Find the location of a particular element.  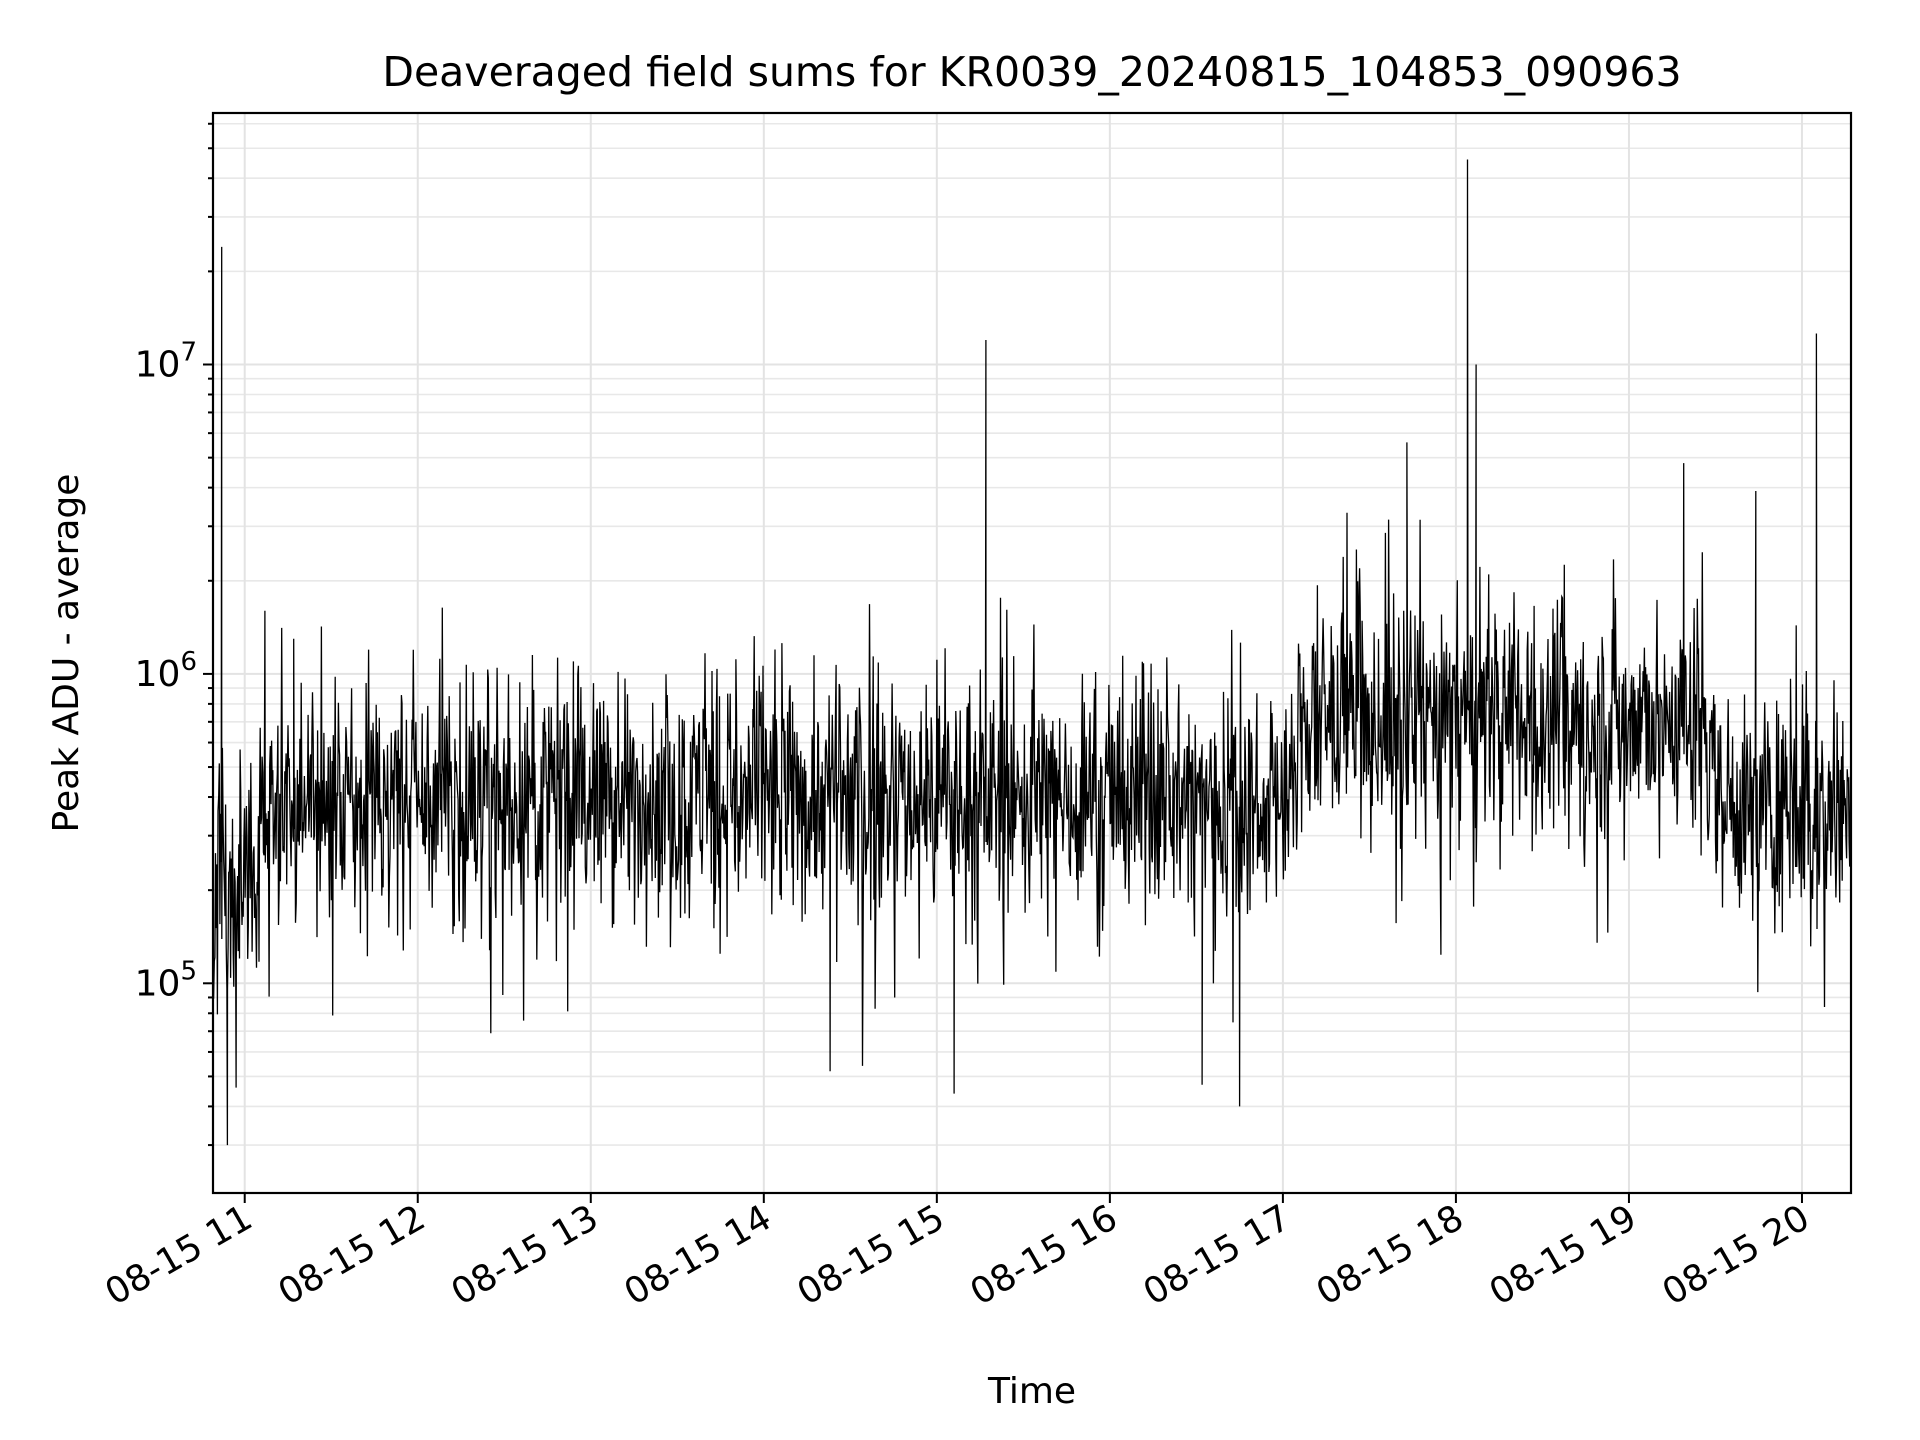

x-tick-label: 08-15 16 is located at coordinates (1044, 1255).